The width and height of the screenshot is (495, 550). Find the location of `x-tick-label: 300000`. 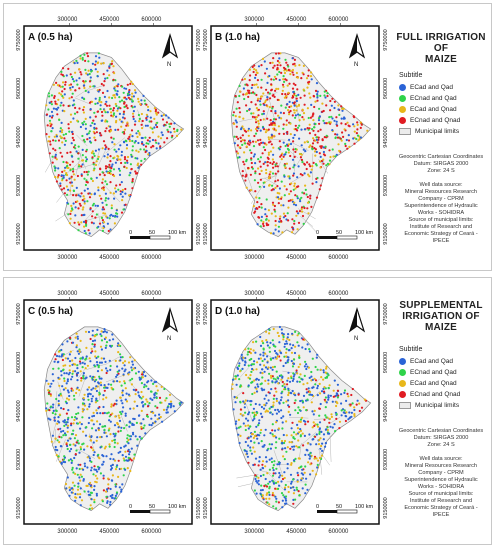

x-tick-label: 300000 is located at coordinates (254, 294).